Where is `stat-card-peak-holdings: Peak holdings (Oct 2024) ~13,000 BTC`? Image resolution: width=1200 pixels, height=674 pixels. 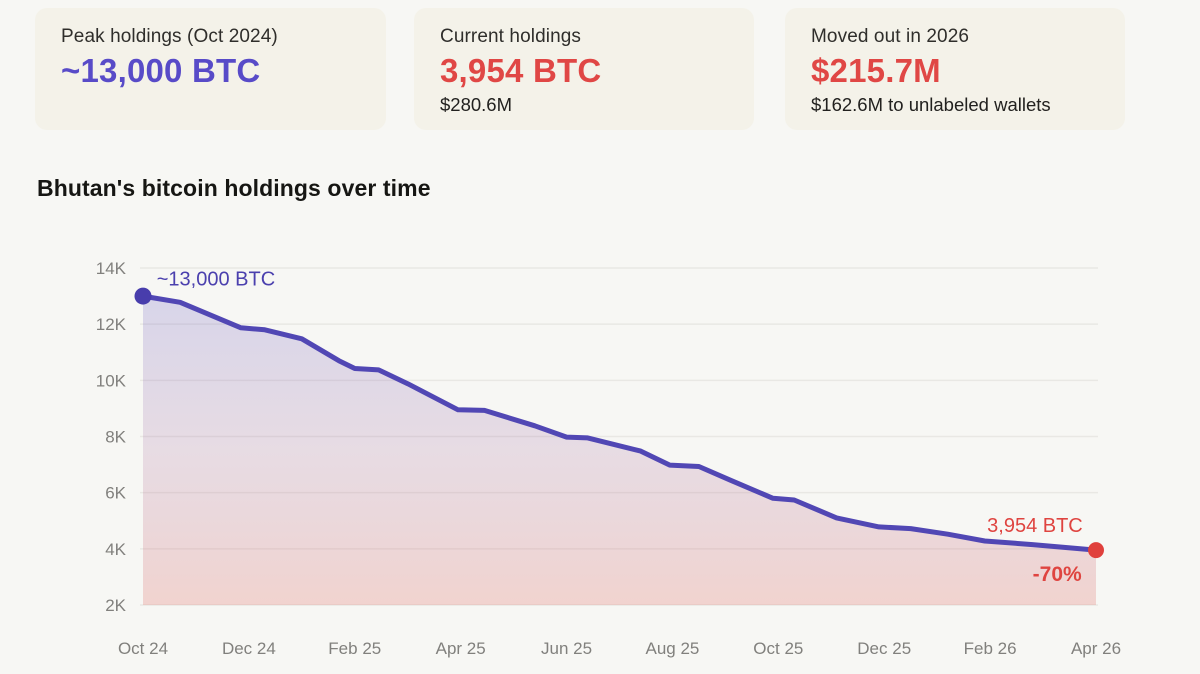
stat-card-peak-holdings: Peak holdings (Oct 2024) ~13,000 BTC is located at coordinates (210, 69).